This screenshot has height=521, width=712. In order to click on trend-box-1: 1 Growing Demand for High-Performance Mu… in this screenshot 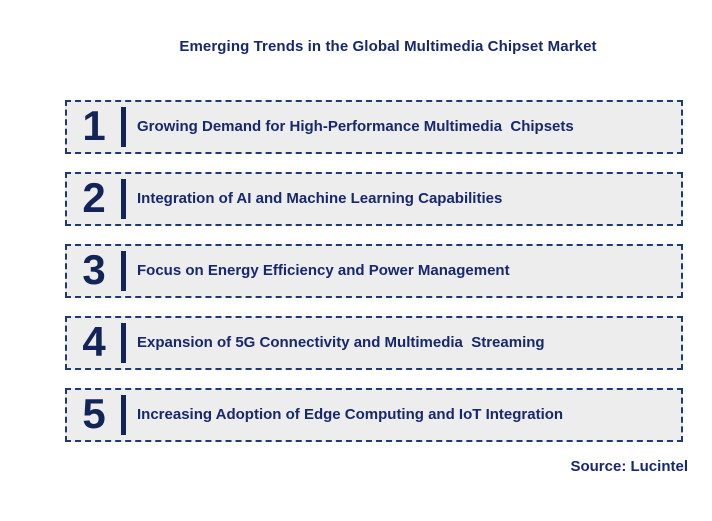, I will do `click(374, 127)`.